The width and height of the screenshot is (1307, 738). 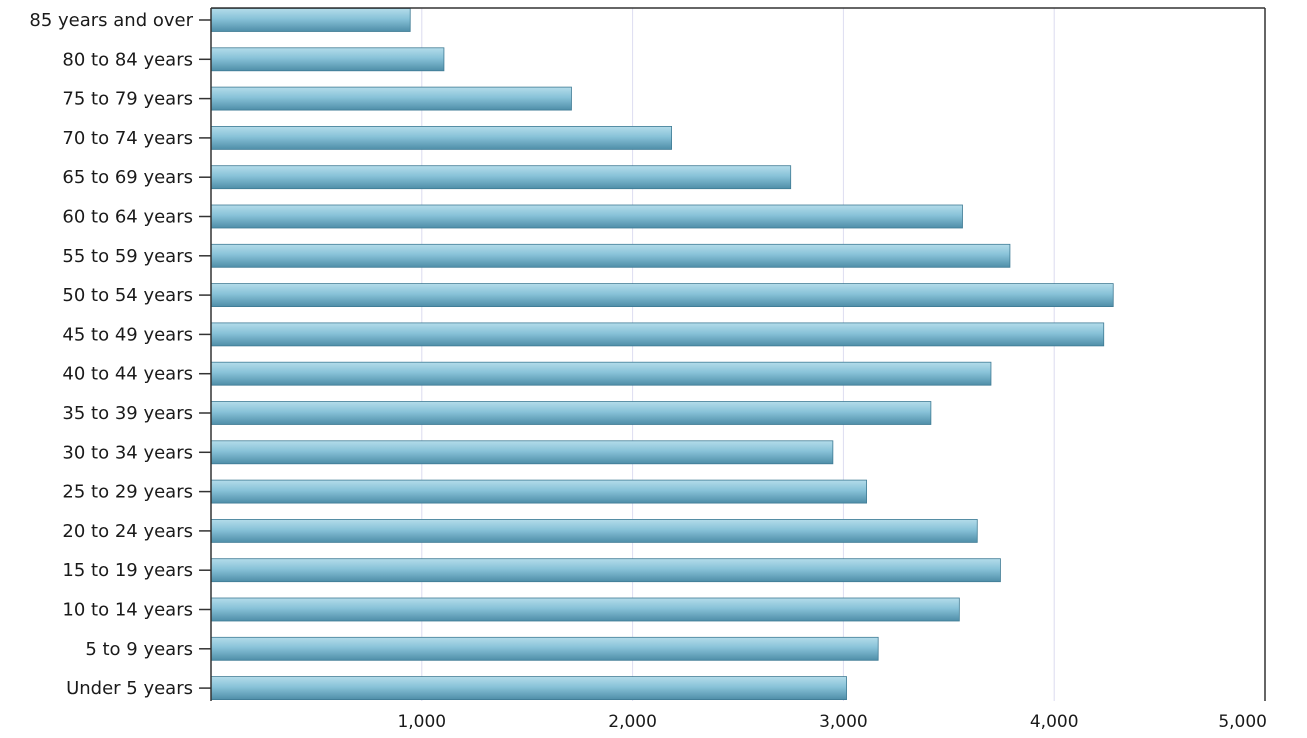 I want to click on category-label: 35 to 39 years, so click(x=127, y=413).